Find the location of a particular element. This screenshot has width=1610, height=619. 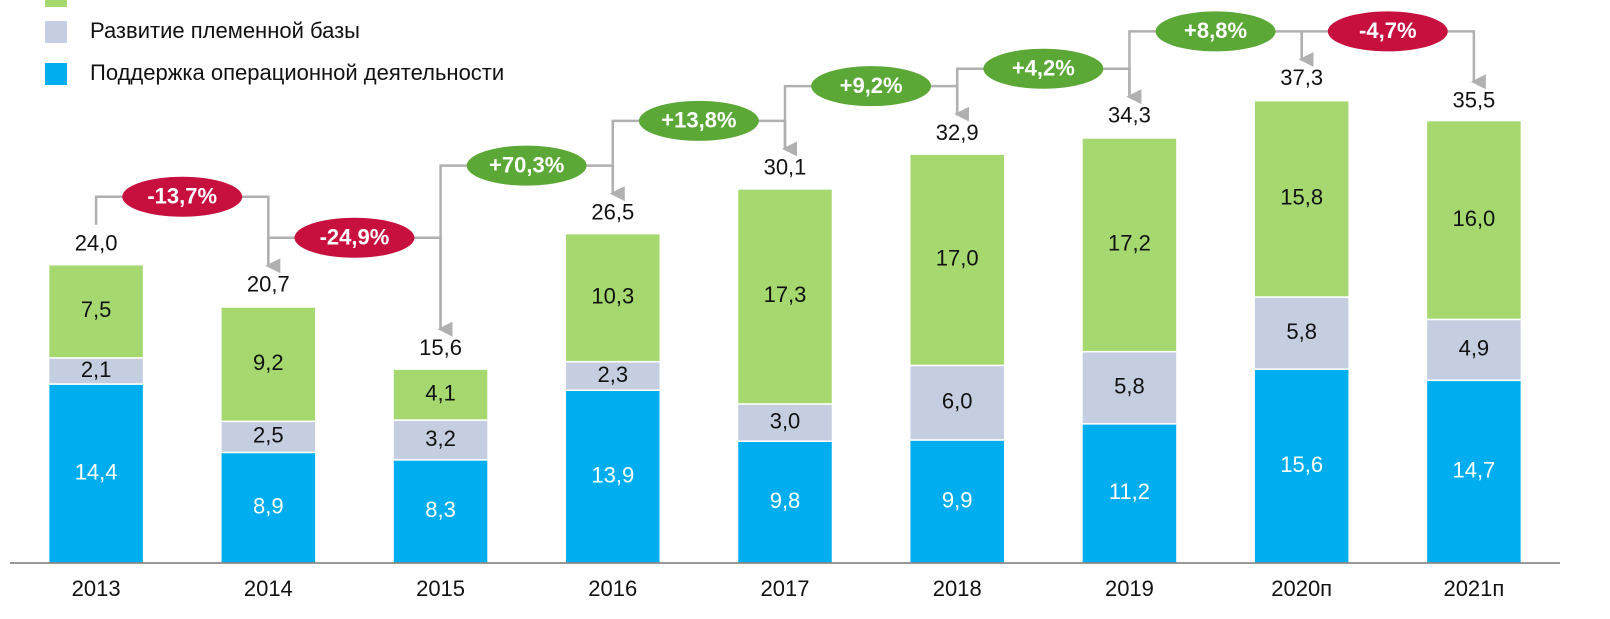

change-label: +8,8% is located at coordinates (1215, 30).